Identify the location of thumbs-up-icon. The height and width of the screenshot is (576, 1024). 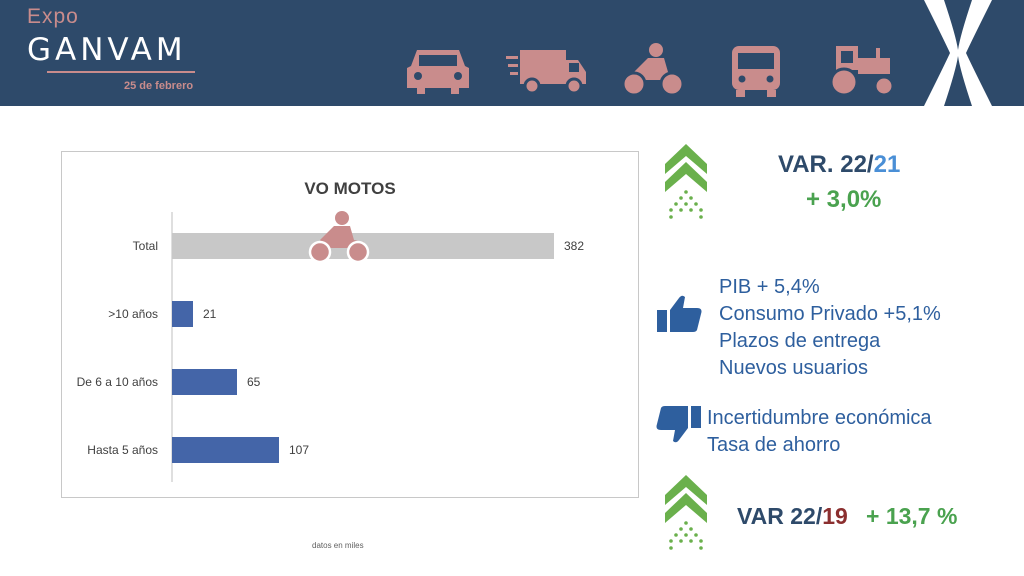
(679, 313).